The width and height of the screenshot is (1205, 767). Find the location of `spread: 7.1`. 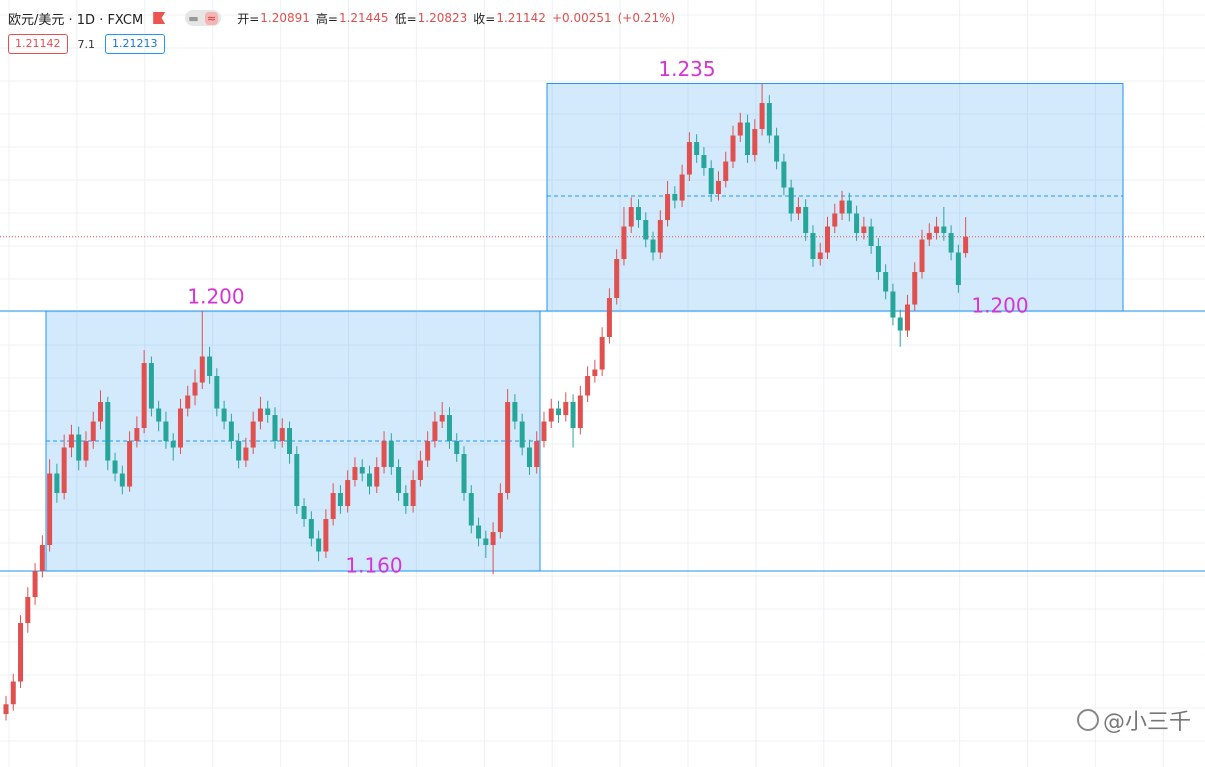

spread: 7.1 is located at coordinates (86, 44).